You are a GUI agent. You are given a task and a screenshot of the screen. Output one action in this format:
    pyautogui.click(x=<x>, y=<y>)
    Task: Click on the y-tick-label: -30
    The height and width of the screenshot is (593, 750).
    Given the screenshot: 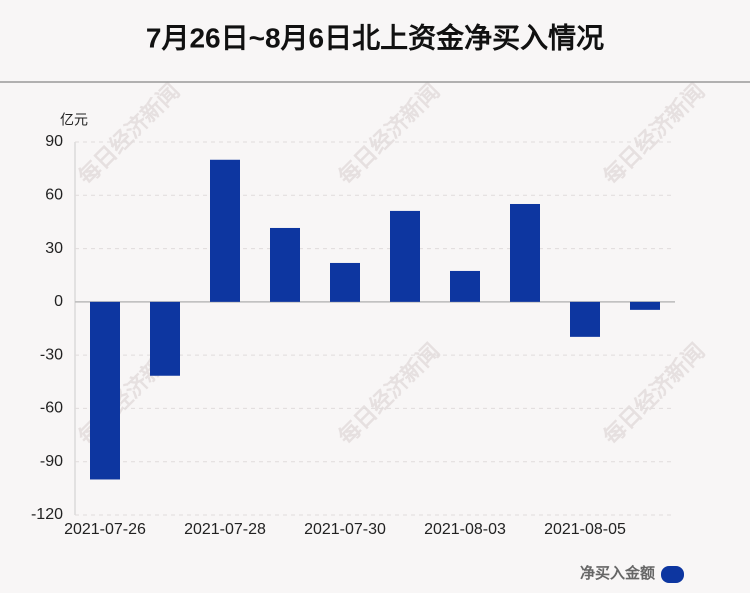 What is the action you would take?
    pyautogui.click(x=51, y=354)
    